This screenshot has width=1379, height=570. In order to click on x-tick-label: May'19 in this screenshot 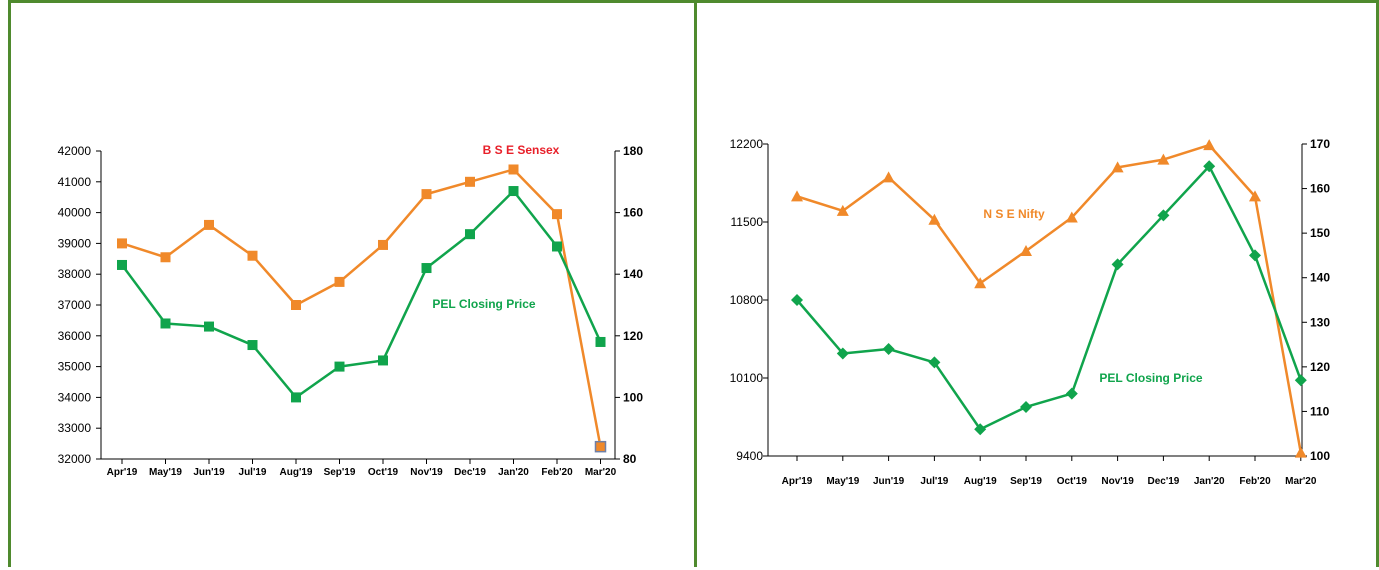, I will do `click(842, 481)`.